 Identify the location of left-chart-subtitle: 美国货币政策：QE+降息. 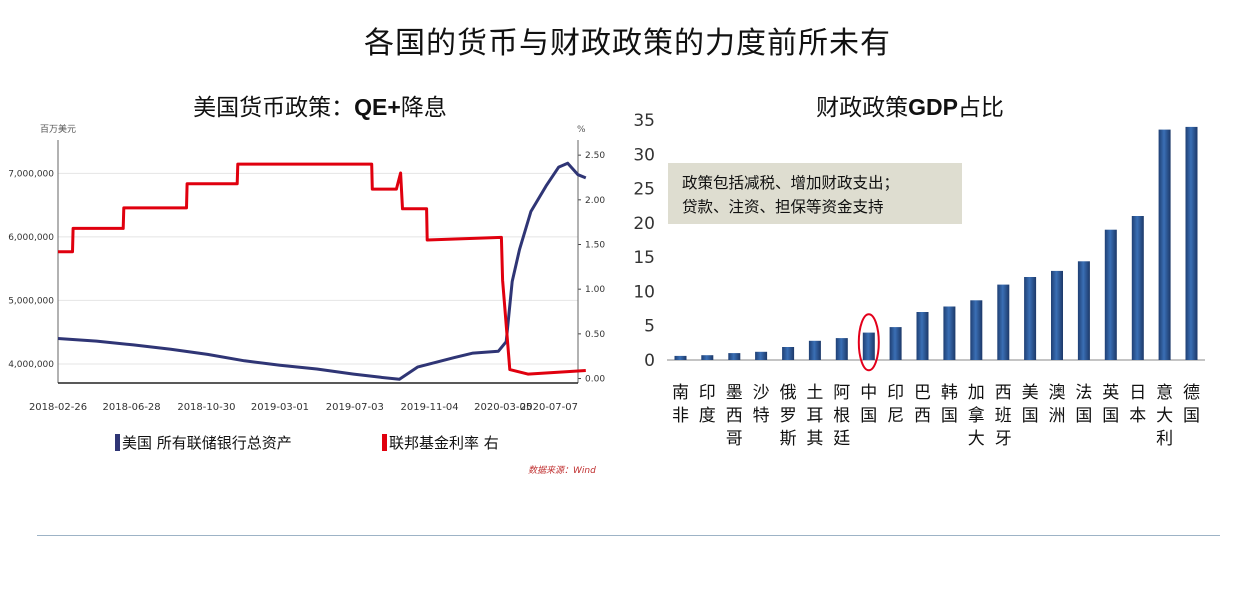
(320, 105).